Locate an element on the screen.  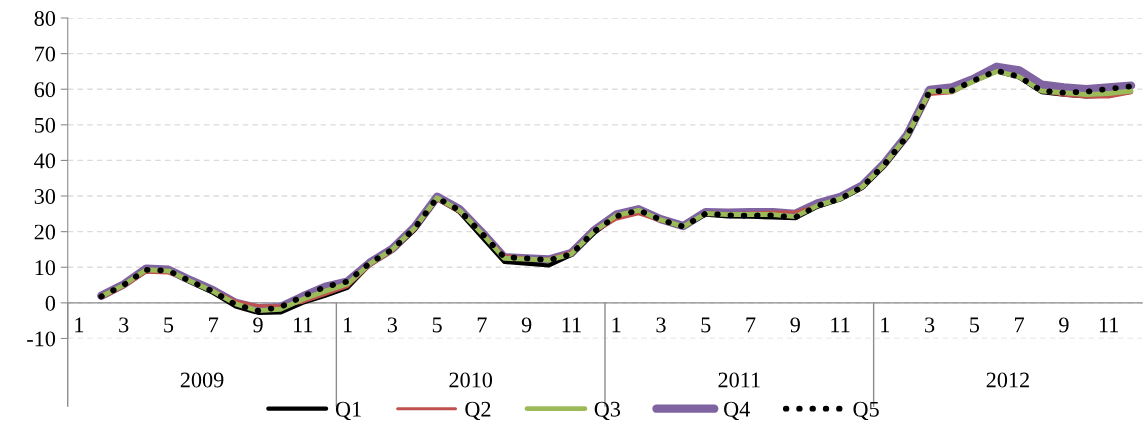
y-tick-label: 60 is located at coordinates (45, 90).